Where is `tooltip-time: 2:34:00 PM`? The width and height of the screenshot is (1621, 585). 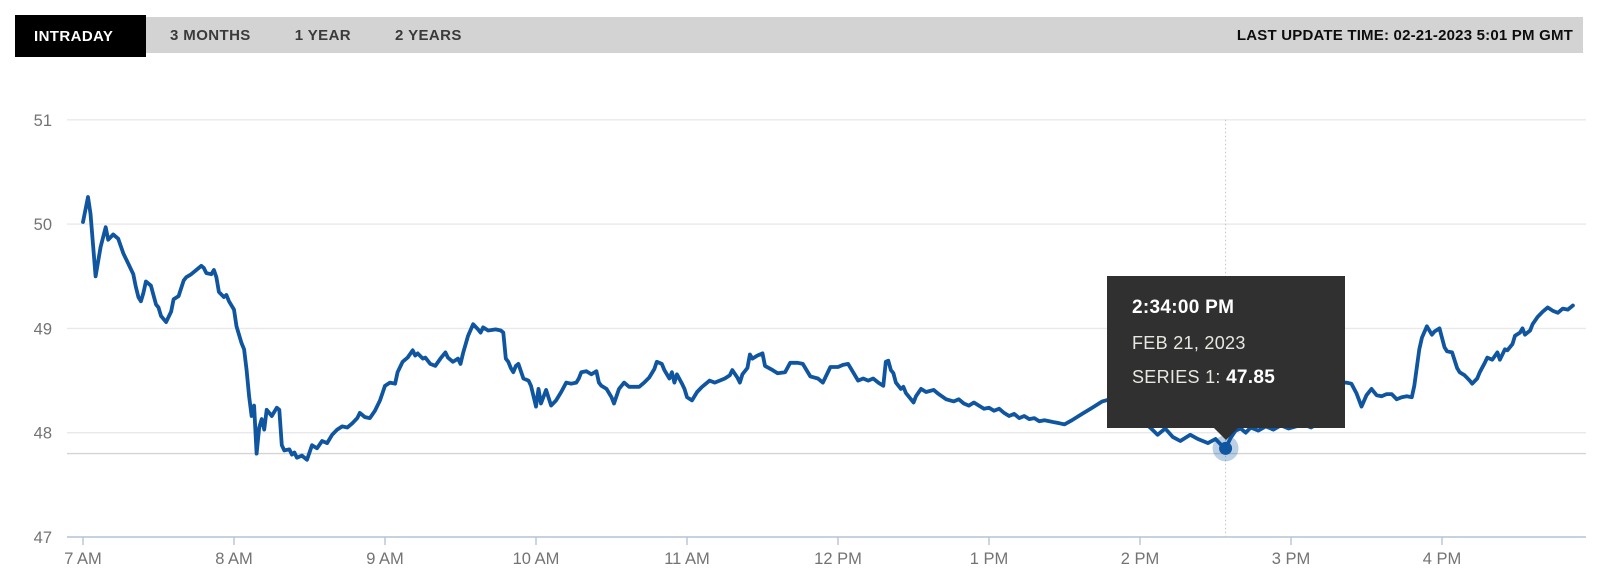 tooltip-time: 2:34:00 PM is located at coordinates (1183, 307).